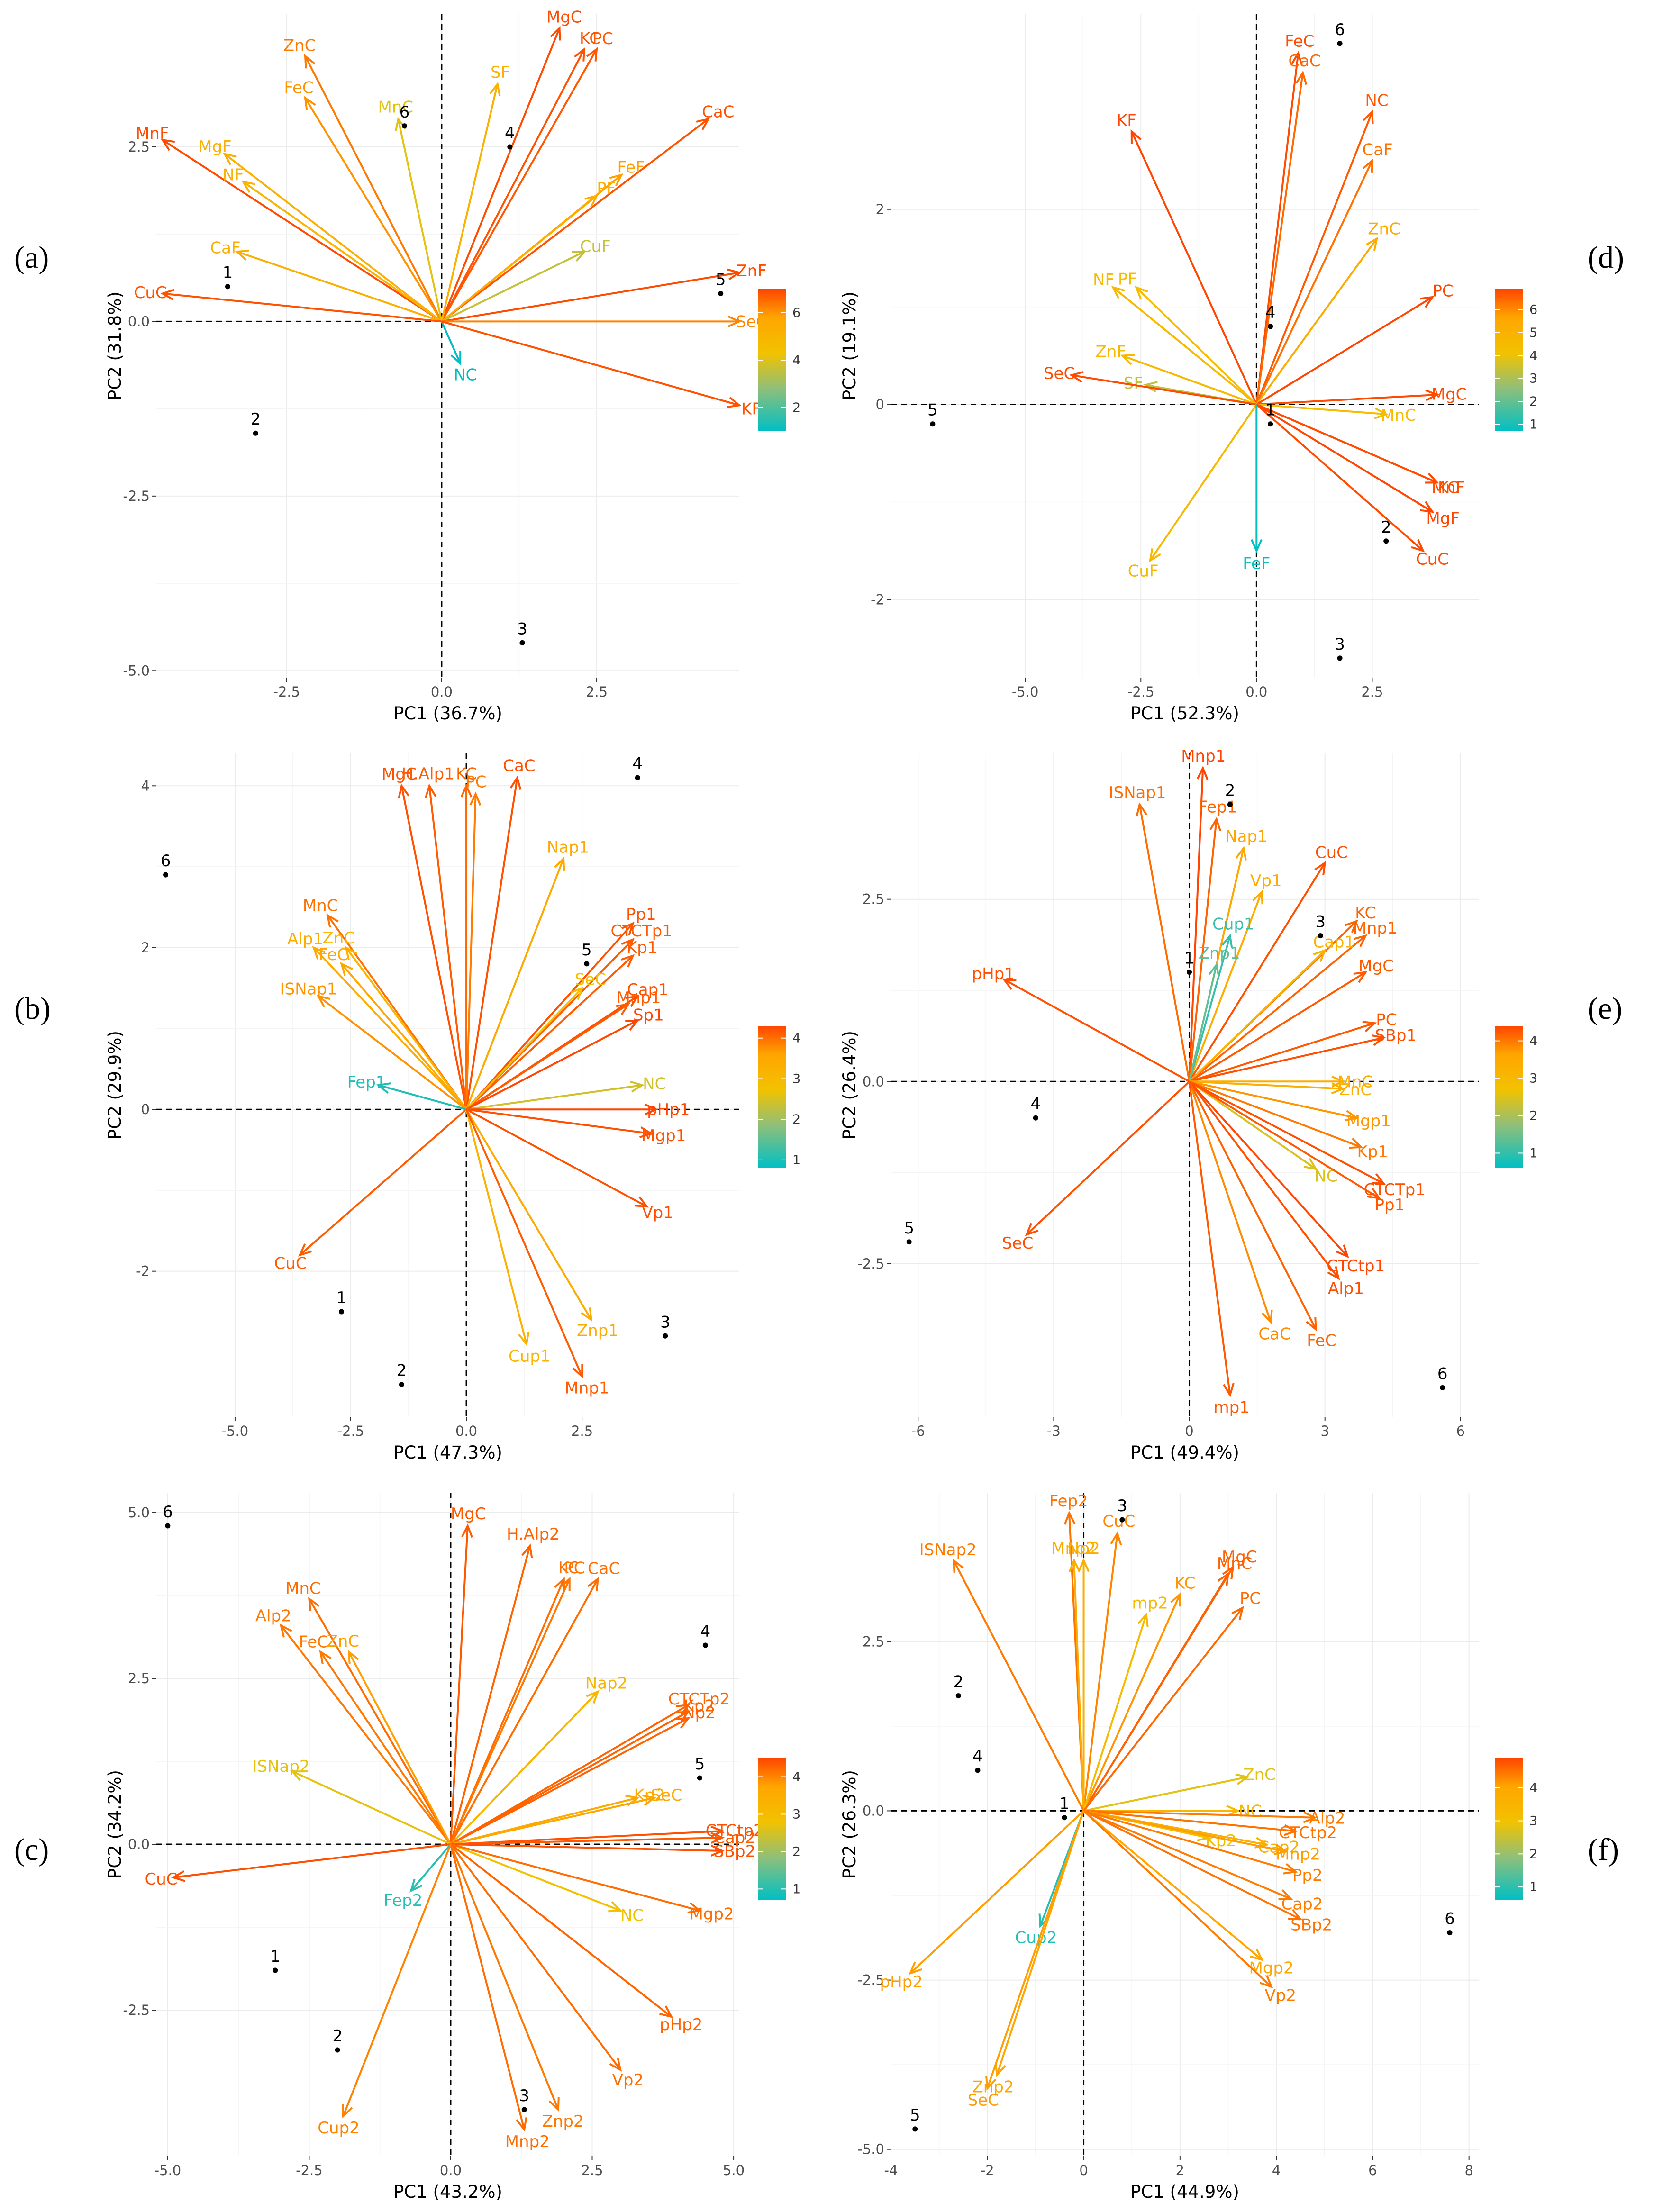  I want to click on loading-arrow-CTCtp1: CTCtp1, so click(1287, 1178).